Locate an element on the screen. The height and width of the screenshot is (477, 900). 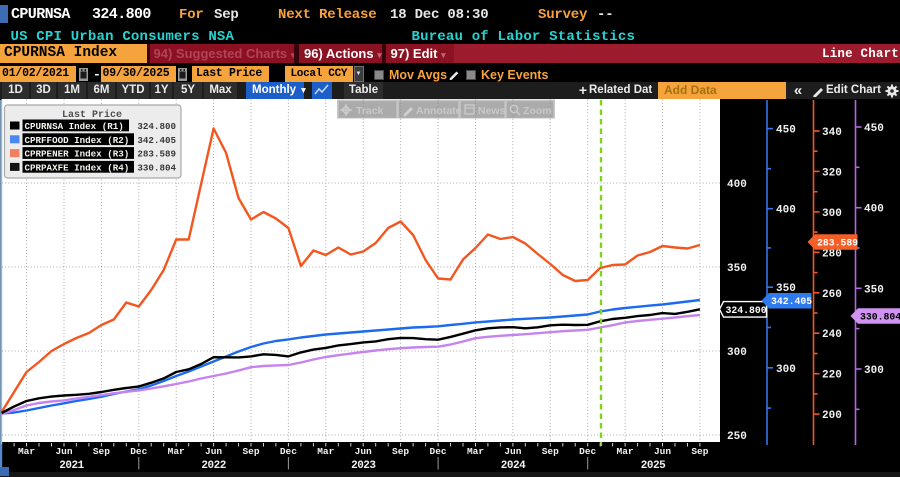
svg-text: 220 is located at coordinates (832, 376).